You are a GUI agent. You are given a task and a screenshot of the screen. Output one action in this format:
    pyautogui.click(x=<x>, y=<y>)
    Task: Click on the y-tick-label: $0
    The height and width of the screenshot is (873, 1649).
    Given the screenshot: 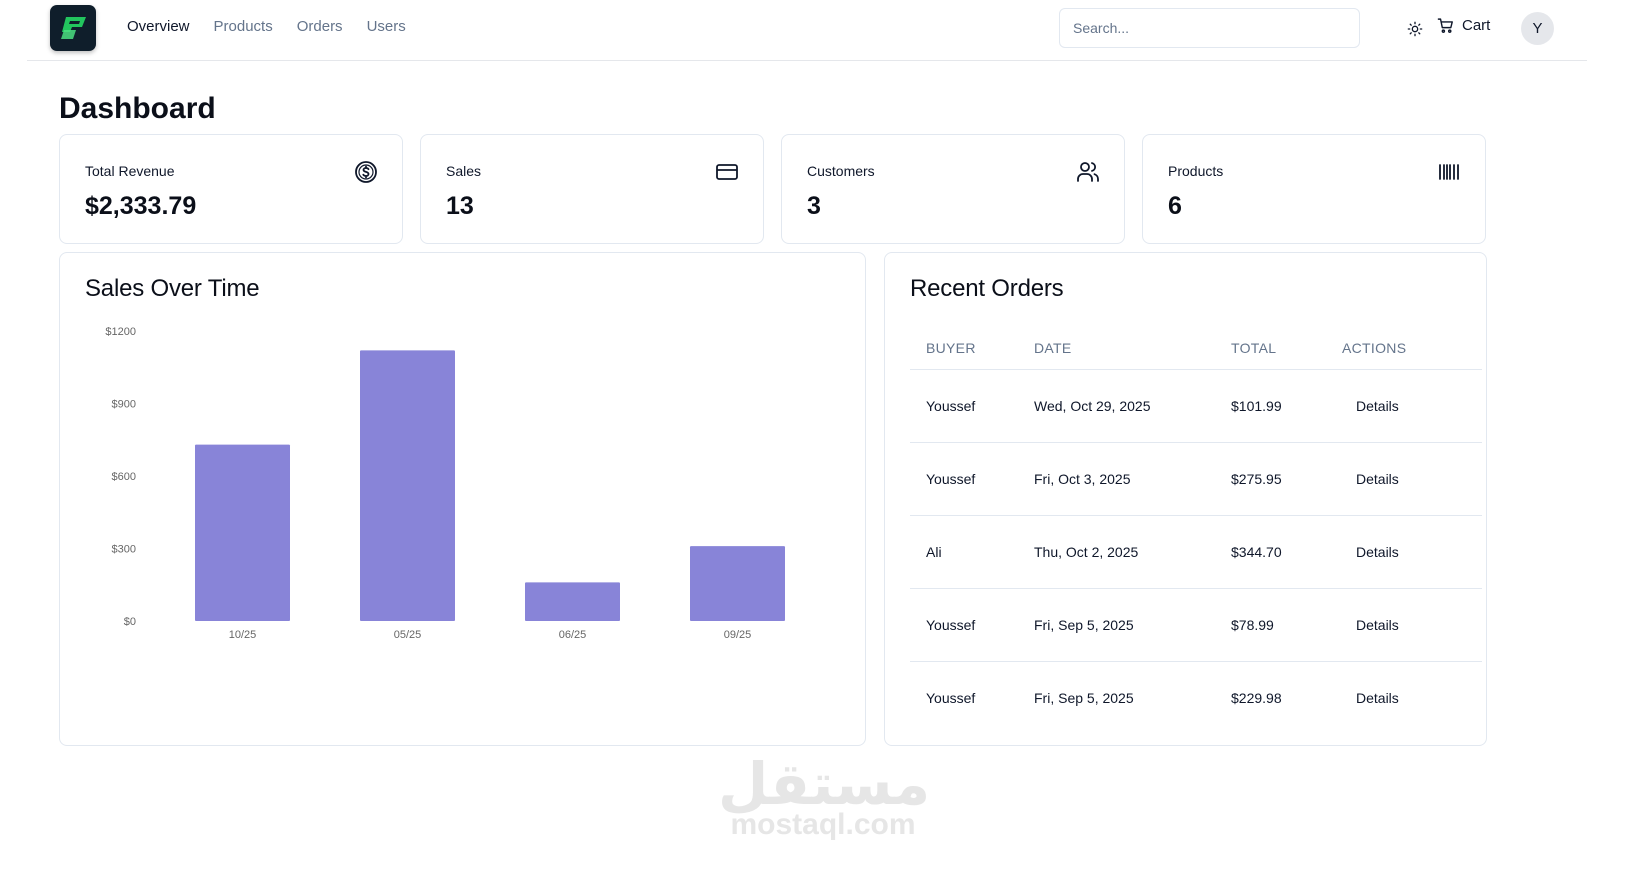 What is the action you would take?
    pyautogui.click(x=130, y=622)
    